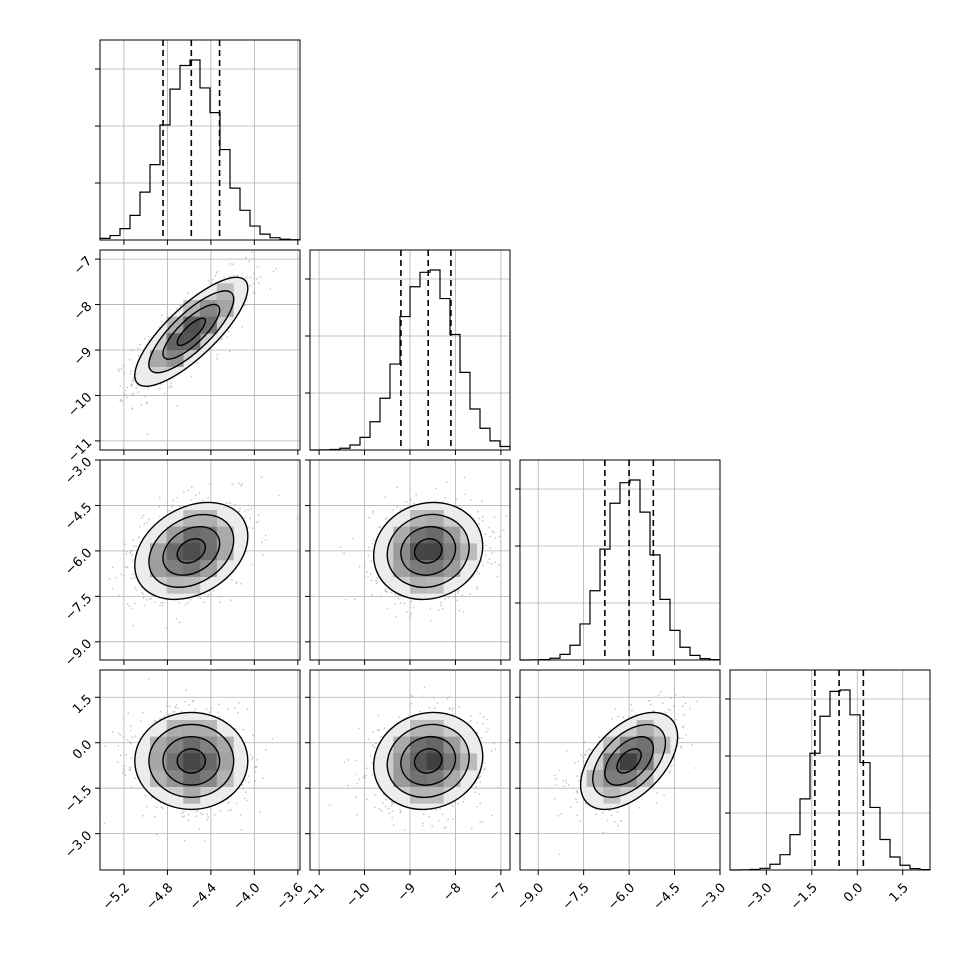 The width and height of the screenshot is (970, 970). Describe the element at coordinates (899, 892) in the screenshot. I see `x-tick-label: 1.5` at that location.